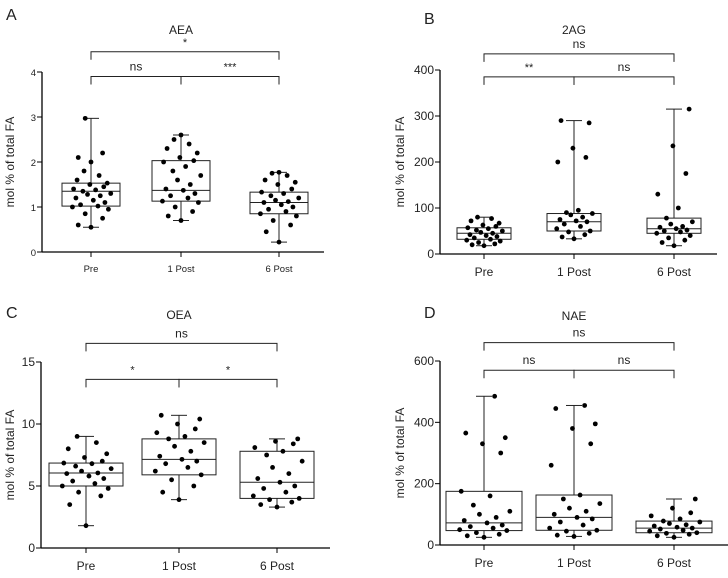 The height and width of the screenshot is (578, 728). I want to click on y-tick-label: 5, so click(31, 486).